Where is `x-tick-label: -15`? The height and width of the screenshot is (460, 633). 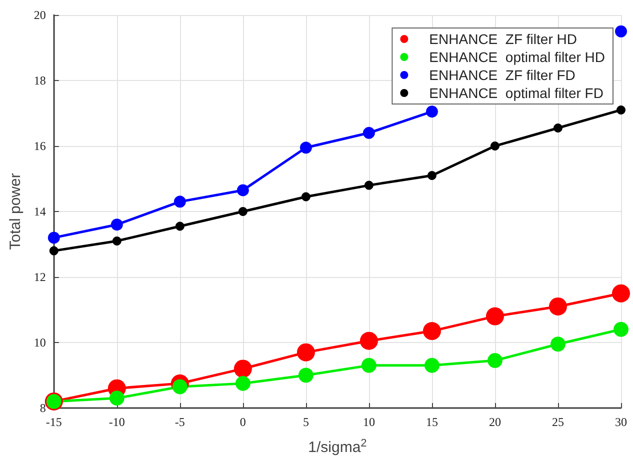 x-tick-label: -15 is located at coordinates (54, 422).